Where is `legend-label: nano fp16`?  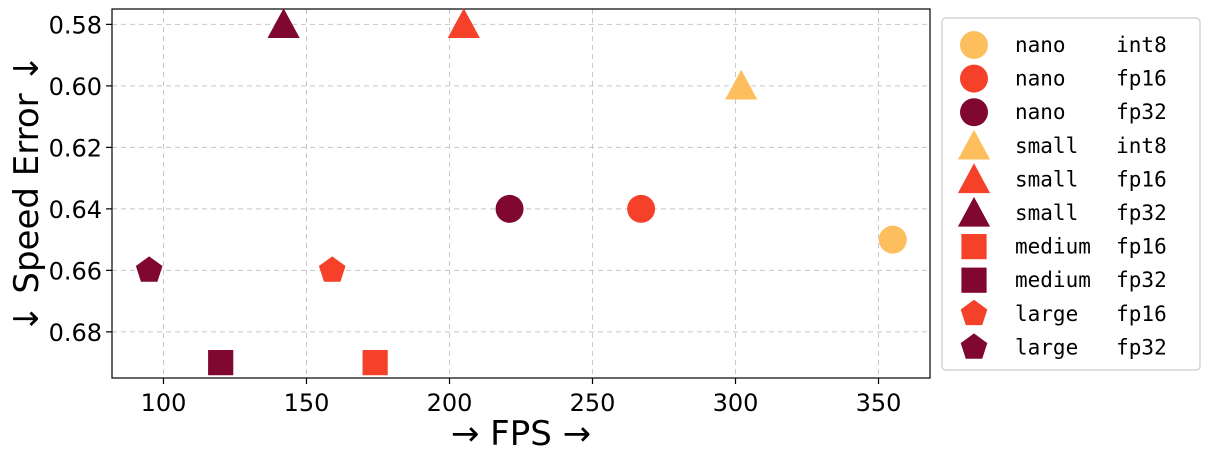 legend-label: nano fp16 is located at coordinates (1091, 79).